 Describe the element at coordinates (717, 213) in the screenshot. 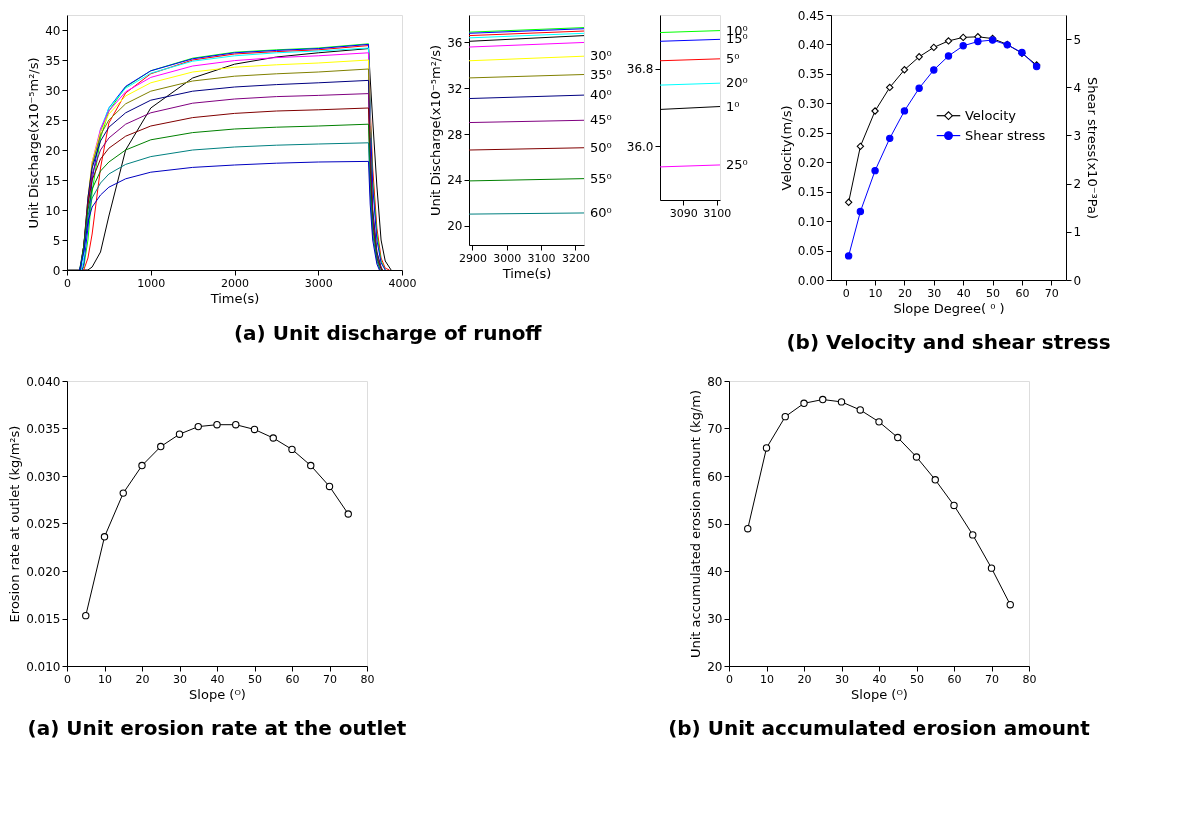

I see `x-tick-label: 3100` at that location.